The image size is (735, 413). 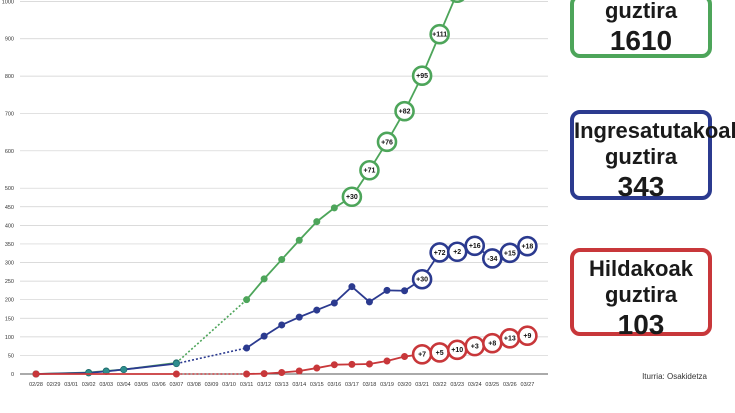 What do you see at coordinates (370, 385) in the screenshot?
I see `x-tick-label: 03/18` at bounding box center [370, 385].